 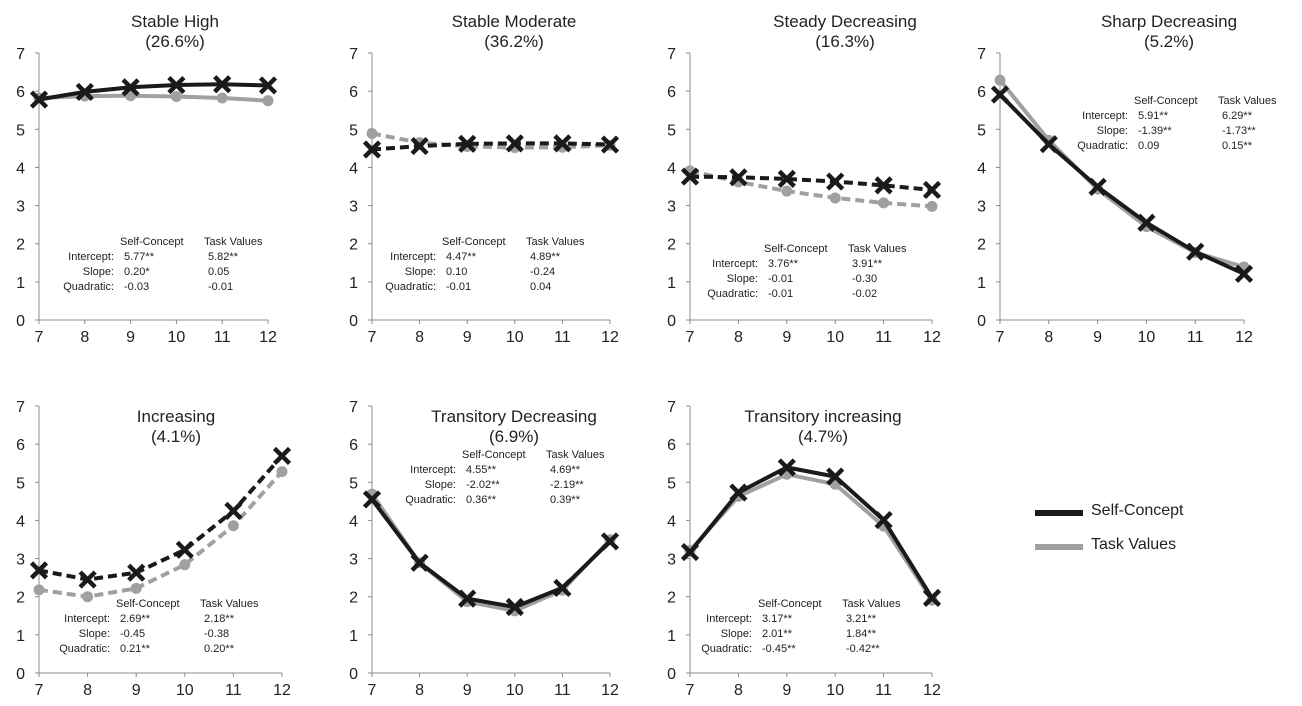 I want to click on table-column-header: Task Values, so click(x=871, y=604).